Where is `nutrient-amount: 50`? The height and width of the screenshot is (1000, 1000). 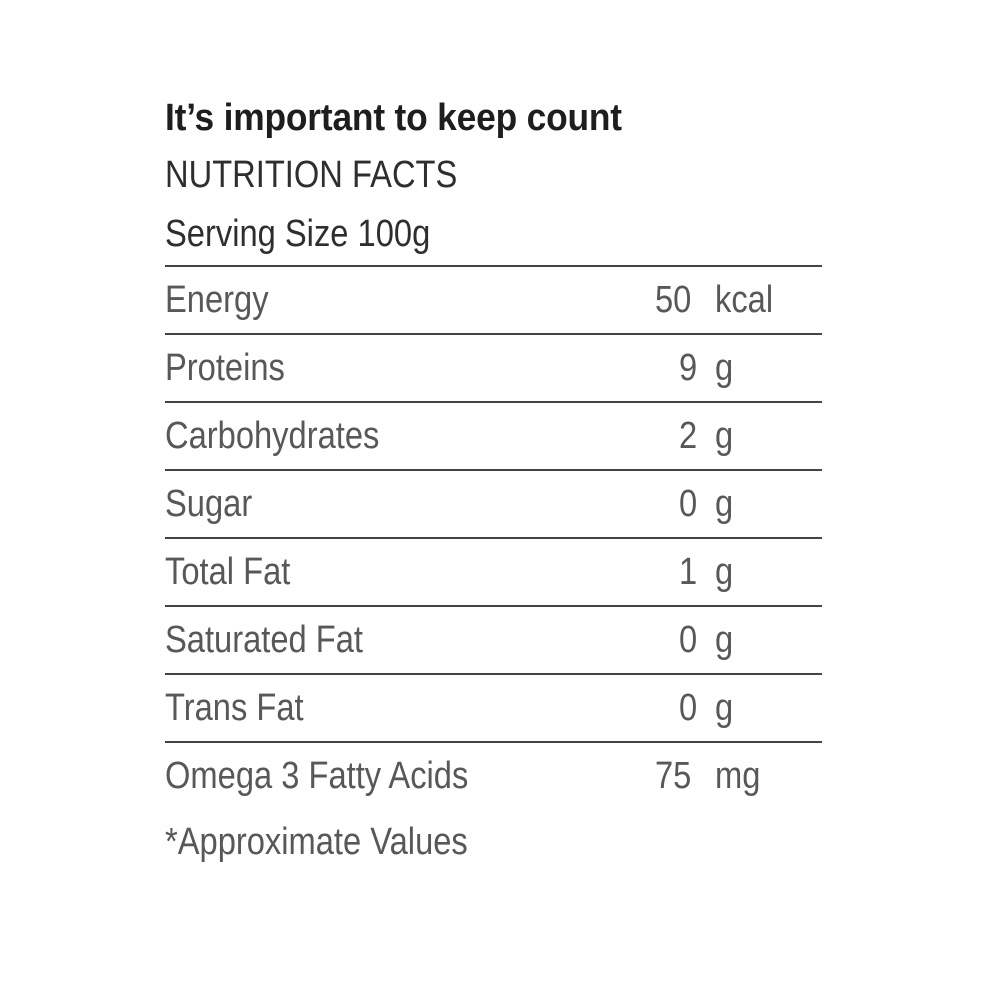 nutrient-amount: 50 is located at coordinates (673, 300).